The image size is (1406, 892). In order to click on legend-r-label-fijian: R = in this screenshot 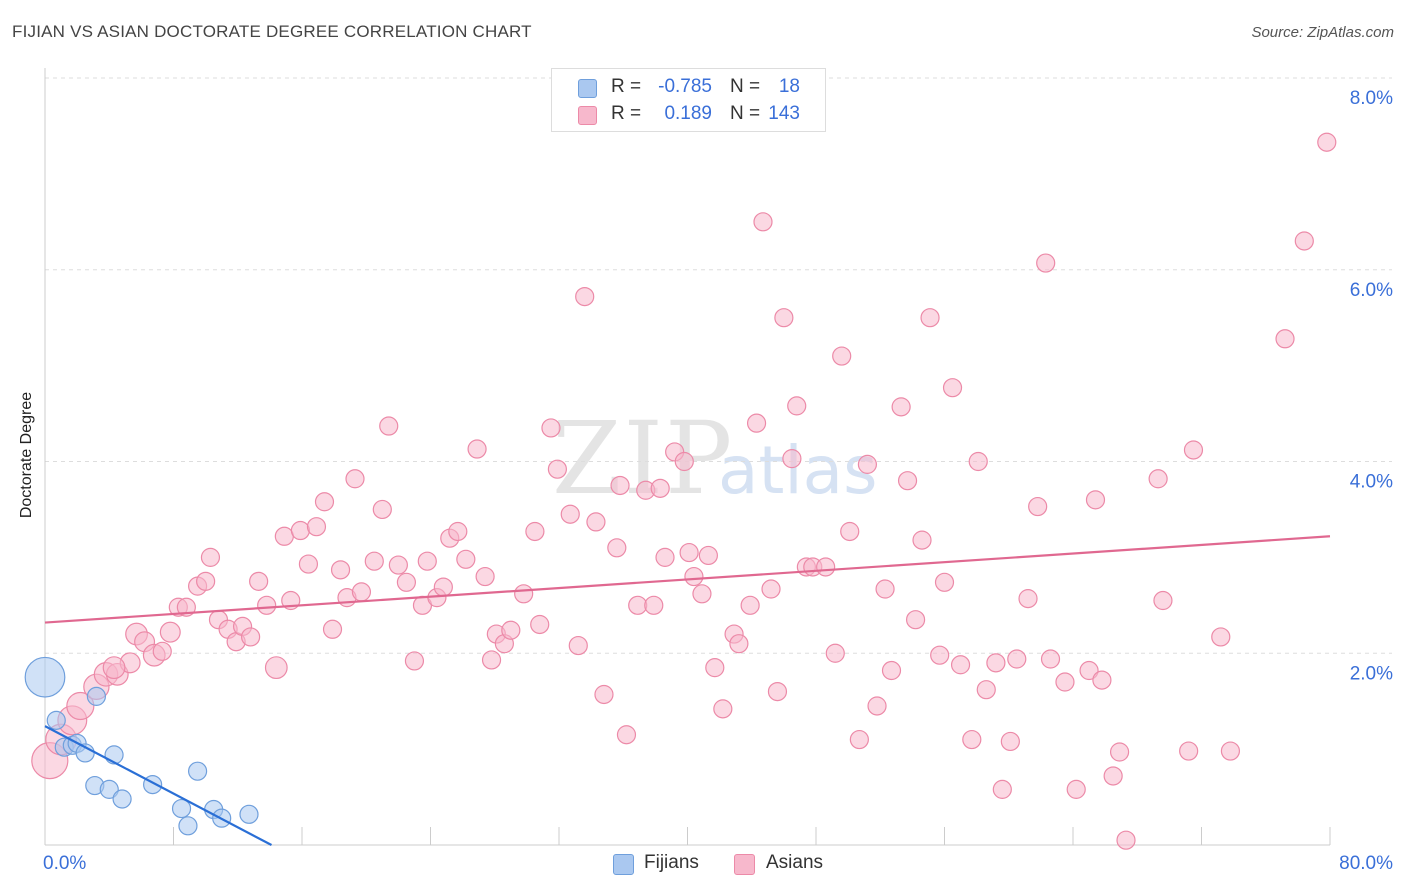, I will do `click(626, 86)`.